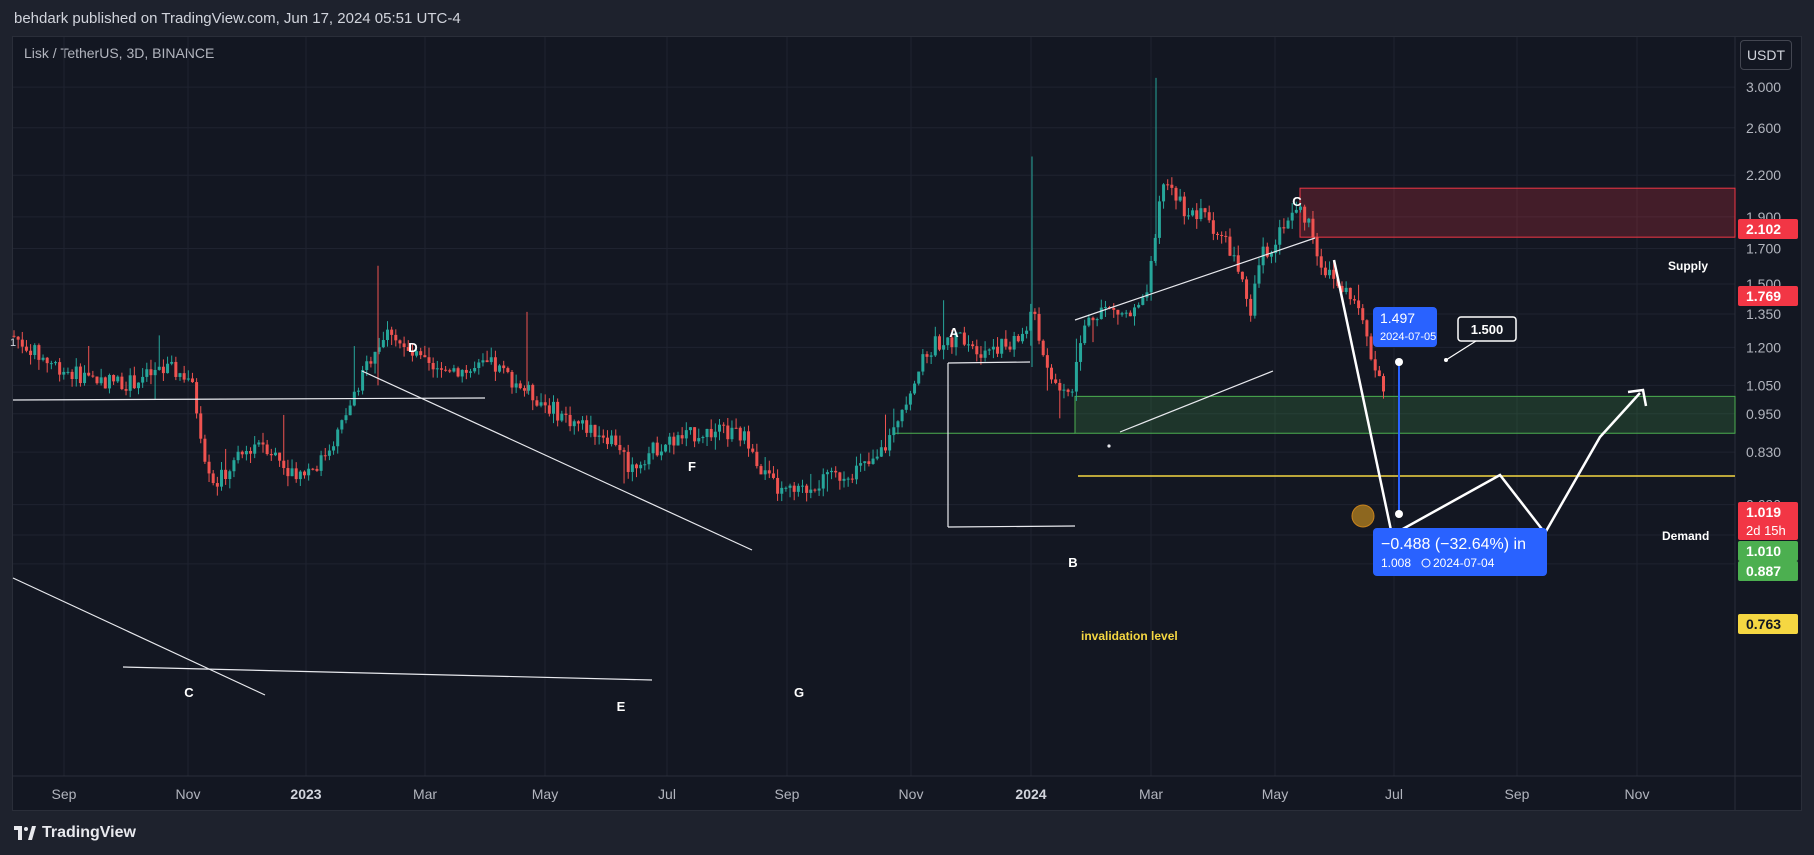 This screenshot has height=855, width=1814. What do you see at coordinates (1766, 55) in the screenshot?
I see `currency-button: USDT` at bounding box center [1766, 55].